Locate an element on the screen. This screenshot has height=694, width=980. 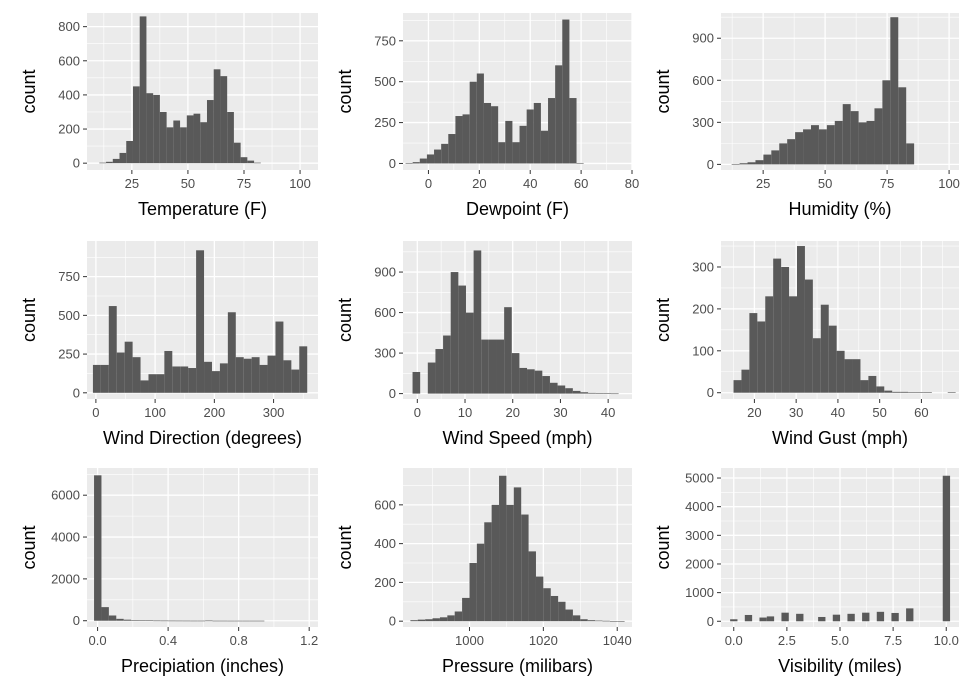
x-axis-title: Wind Speed (mph) is located at coordinates (517, 438).